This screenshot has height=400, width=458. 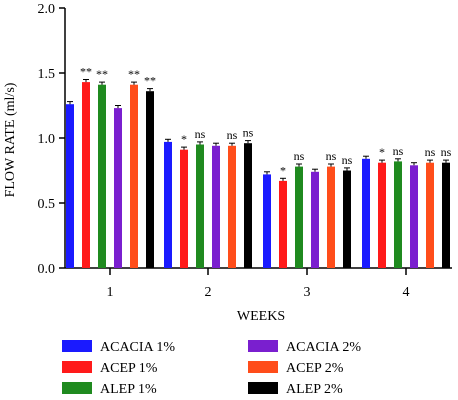 I want to click on y-tick-label: 0.0, so click(x=47, y=269).